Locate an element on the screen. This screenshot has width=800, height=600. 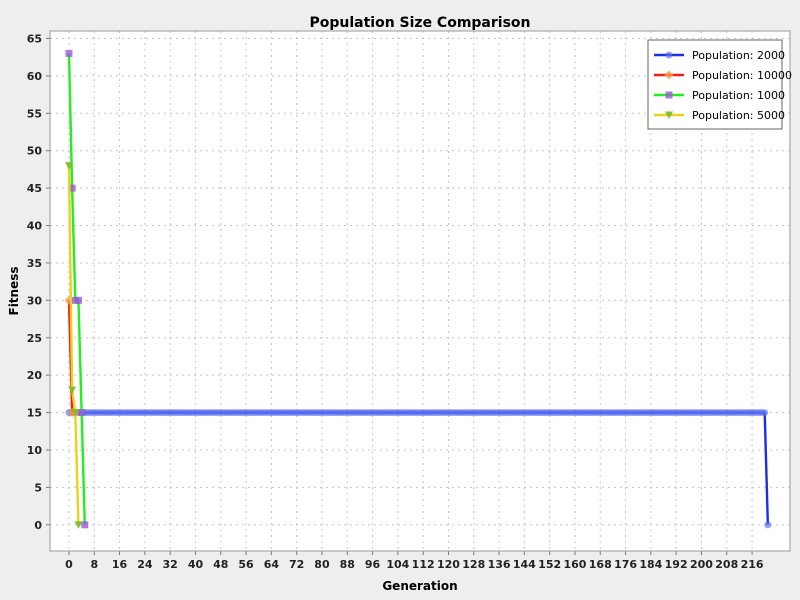
x-tick-label: 32 is located at coordinates (170, 564).